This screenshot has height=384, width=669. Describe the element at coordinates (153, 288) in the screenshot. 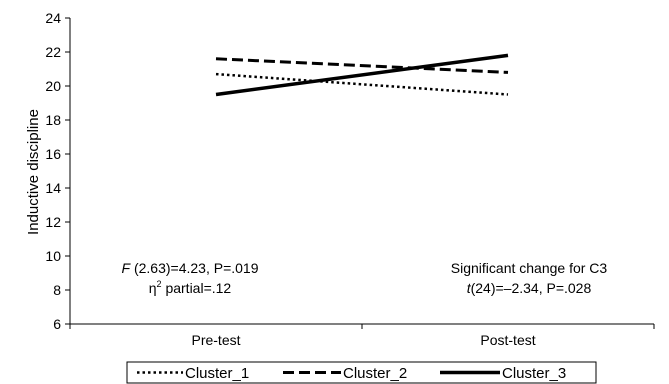

I see `annotation-left-eta: η` at that location.